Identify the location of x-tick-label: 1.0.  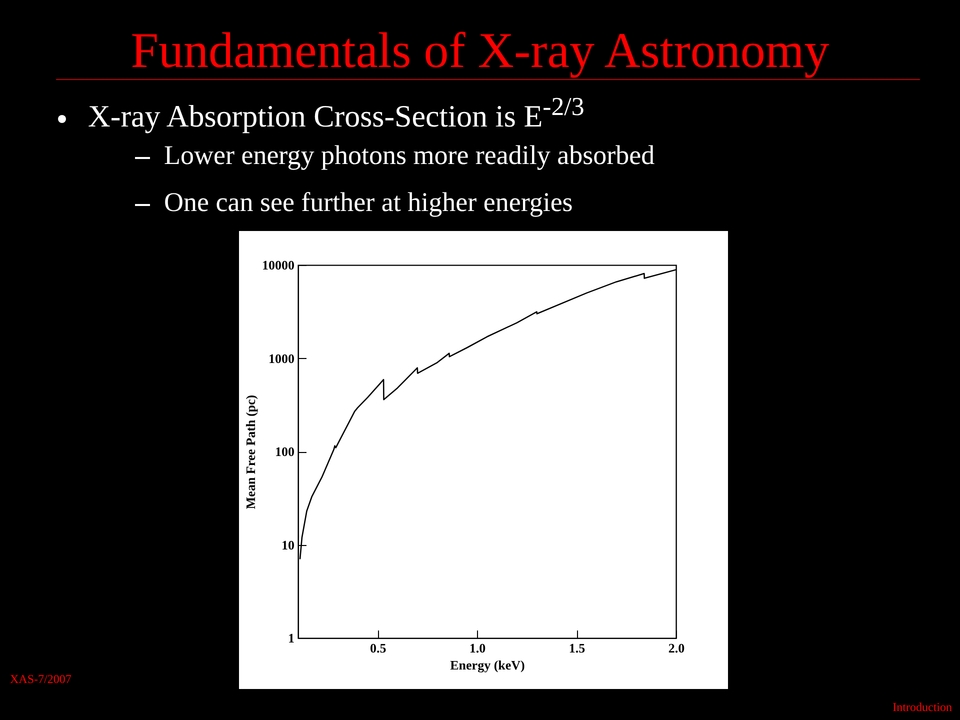
(477, 648).